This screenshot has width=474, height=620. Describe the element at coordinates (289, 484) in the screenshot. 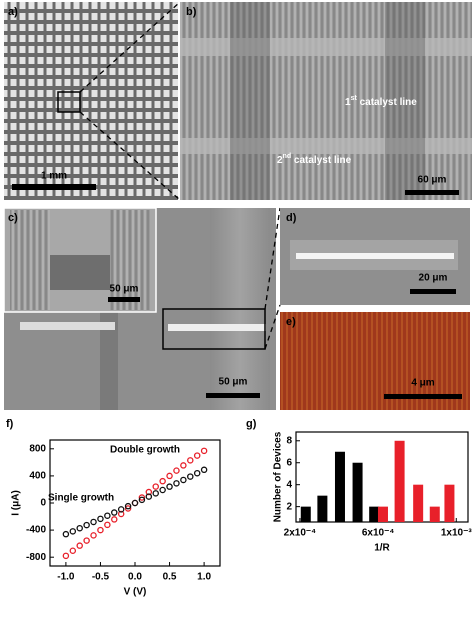

I see `y-tick-label: 4` at that location.